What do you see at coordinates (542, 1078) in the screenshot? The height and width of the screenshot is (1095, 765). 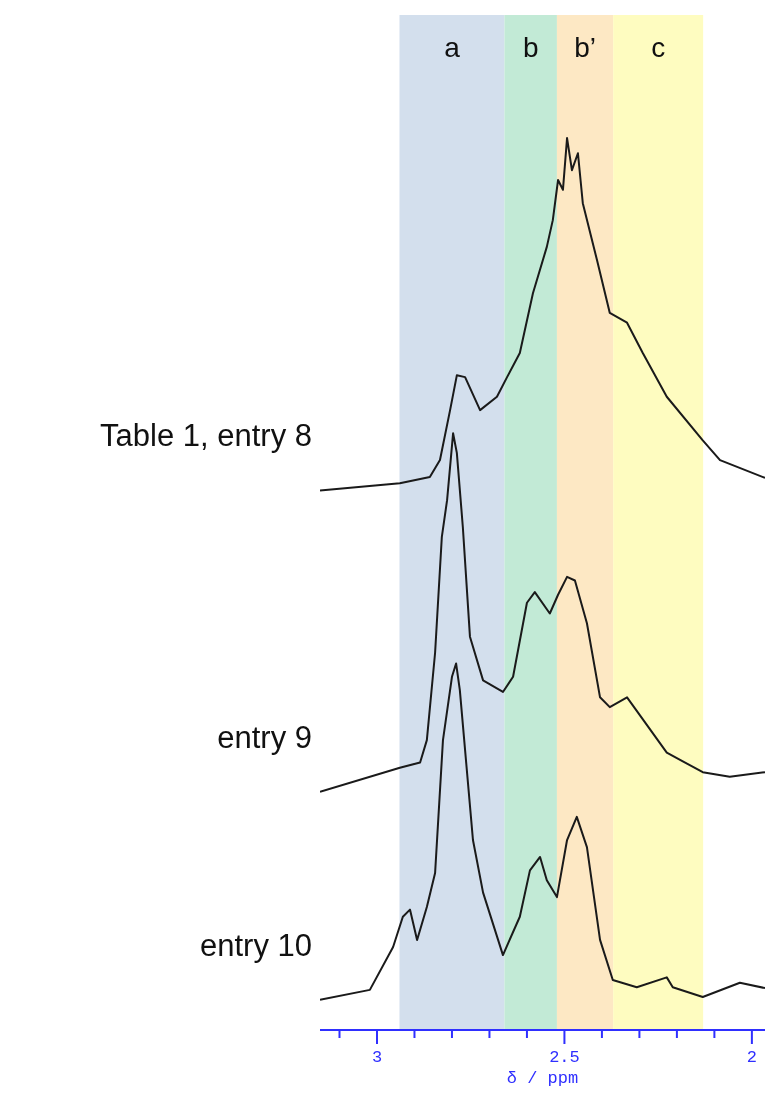 I see `x-axis-title: δ / ppm` at bounding box center [542, 1078].